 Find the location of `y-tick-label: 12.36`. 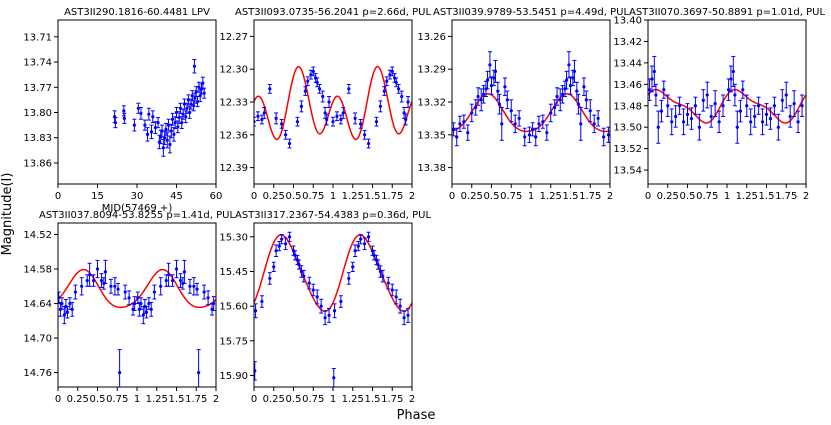

y-tick-label: 12.36 is located at coordinates (233, 135).